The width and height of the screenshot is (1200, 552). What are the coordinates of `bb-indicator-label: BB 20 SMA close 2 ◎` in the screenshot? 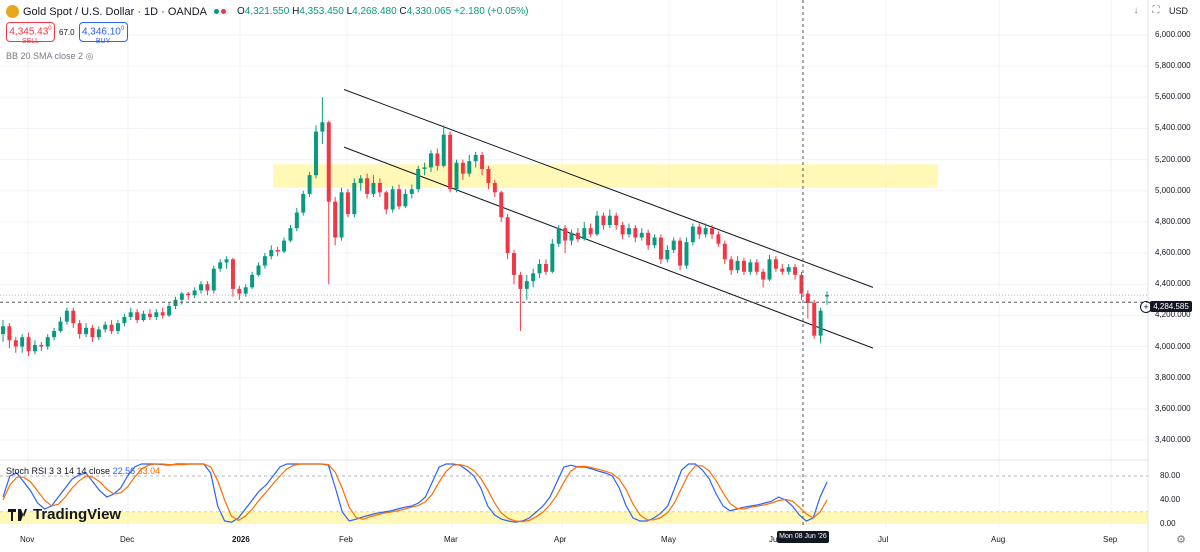 It's located at (50, 56).